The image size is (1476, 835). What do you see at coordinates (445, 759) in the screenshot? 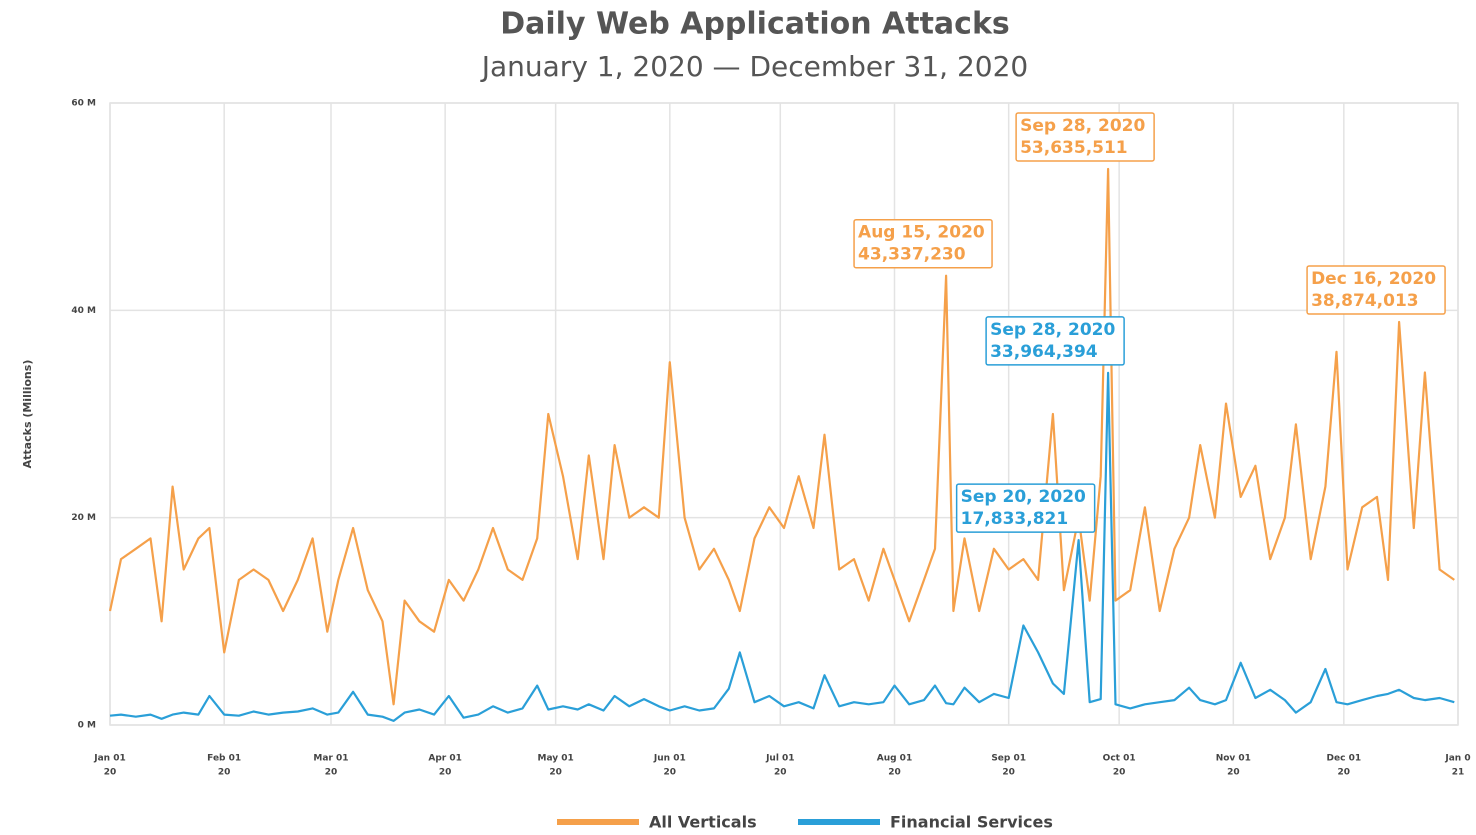
I see `x-tick-label: Apr 01` at bounding box center [445, 759].